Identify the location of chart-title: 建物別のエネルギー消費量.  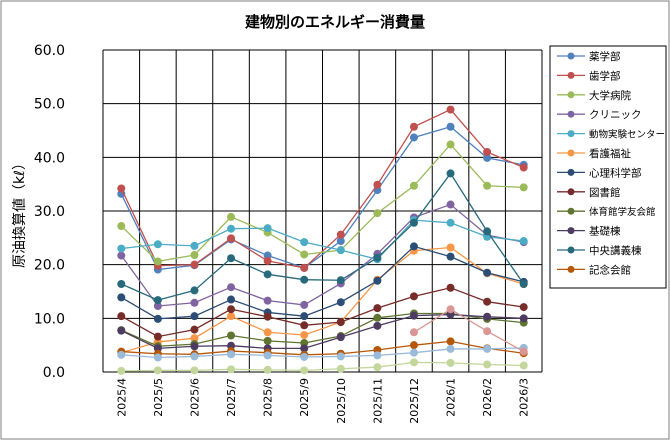
(335, 22).